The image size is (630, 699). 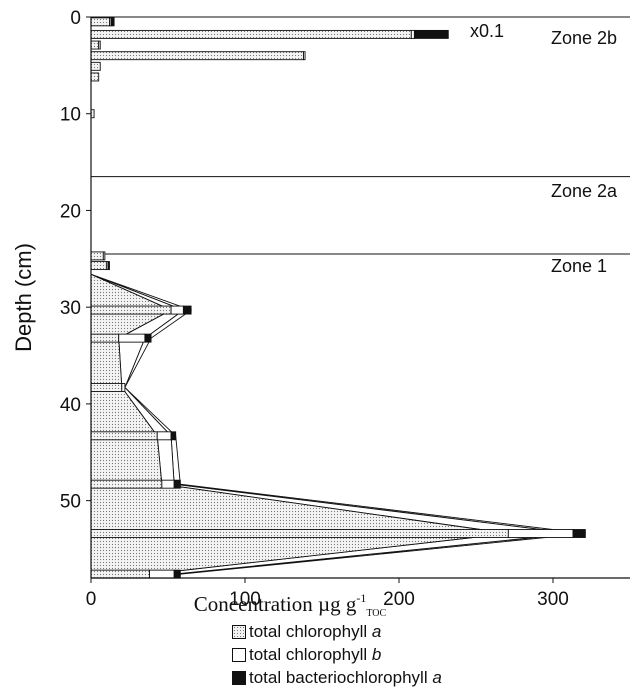 What do you see at coordinates (360, 215) in the screenshot?
I see `zone-layer` at bounding box center [360, 215].